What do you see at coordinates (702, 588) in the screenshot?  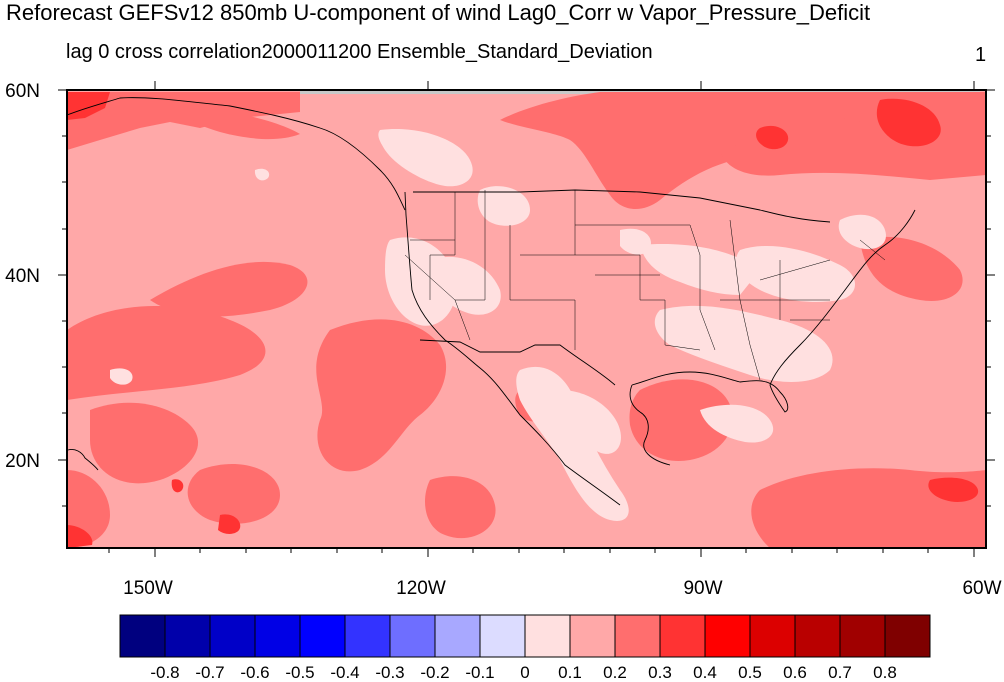 I see `lon-label-90w: 90W` at bounding box center [702, 588].